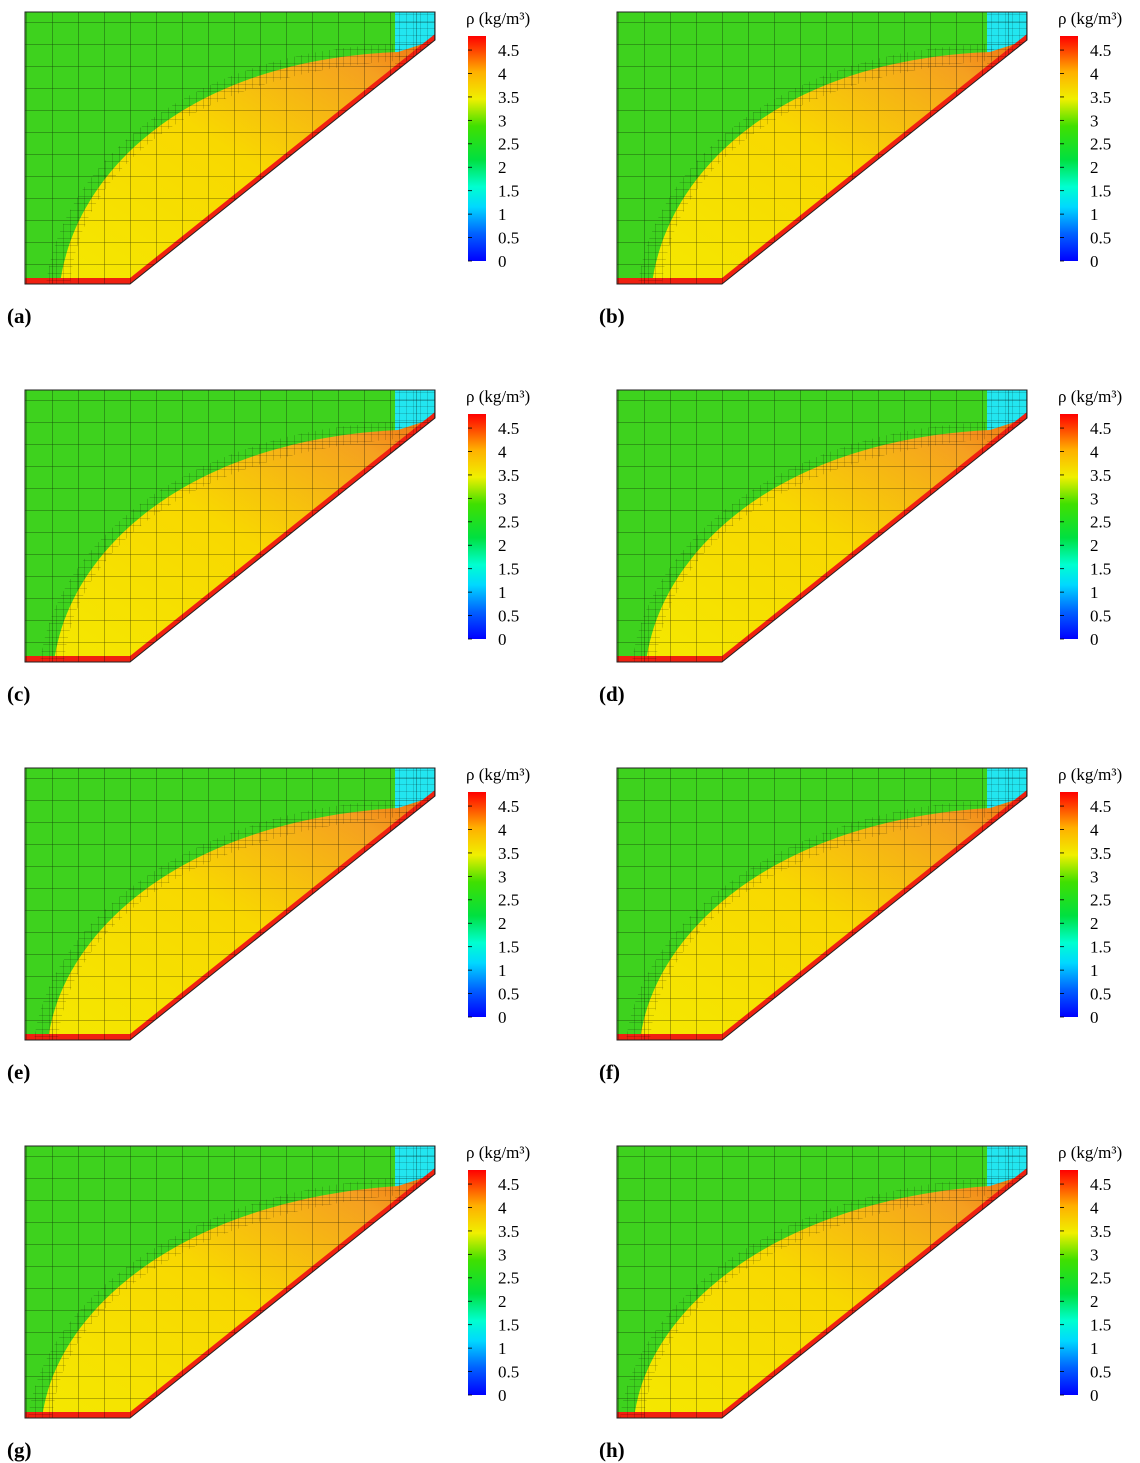  Describe the element at coordinates (18, 694) in the screenshot. I see `panel-label: (c)` at that location.